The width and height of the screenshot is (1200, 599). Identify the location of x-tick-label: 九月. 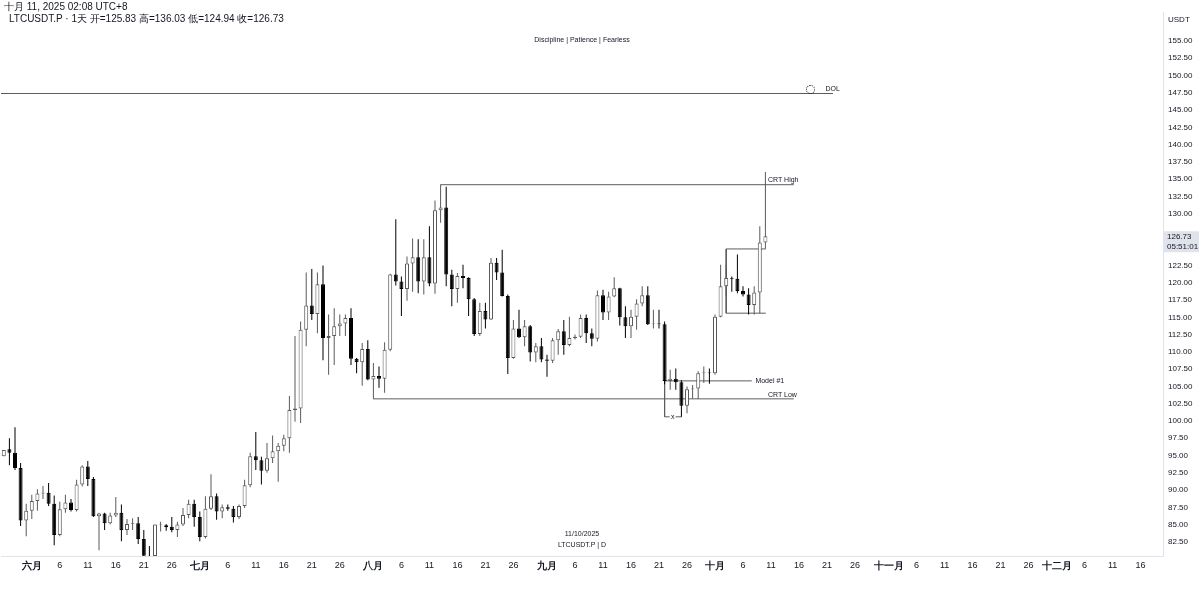
(546, 565).